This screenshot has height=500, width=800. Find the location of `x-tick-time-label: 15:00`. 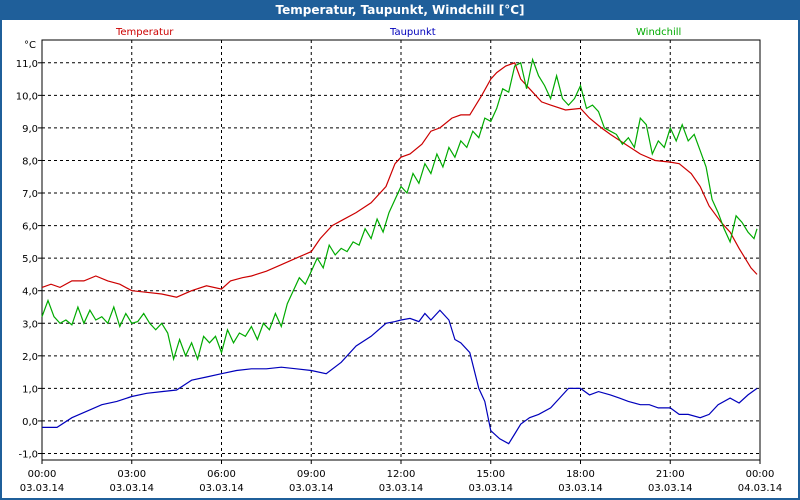

x-tick-time-label: 15:00 is located at coordinates (490, 474).